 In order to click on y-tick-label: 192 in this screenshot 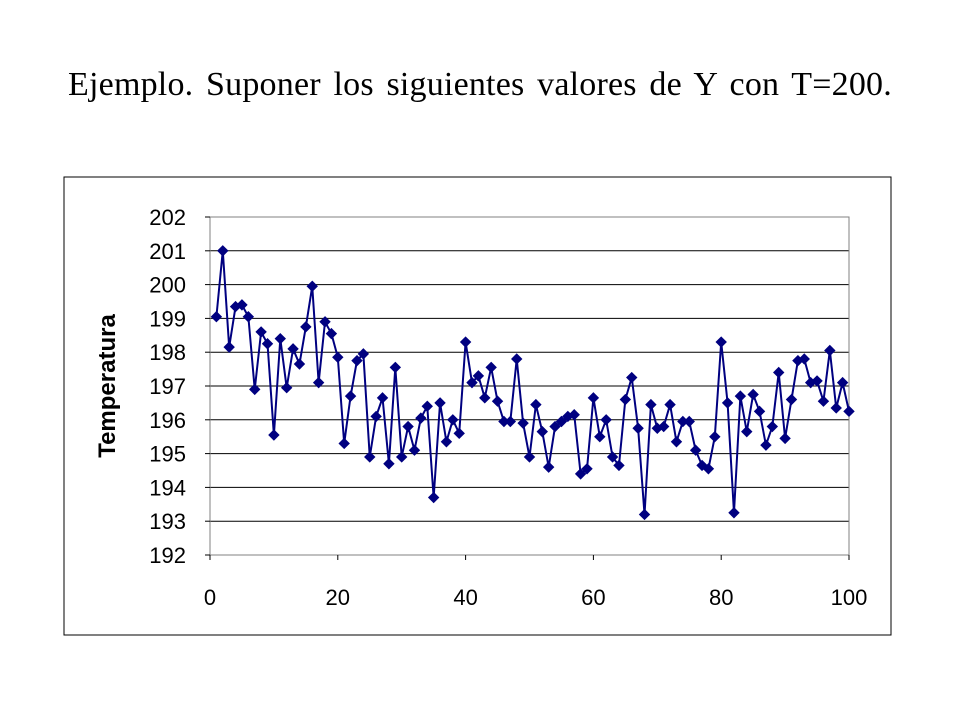, I will do `click(167, 555)`.